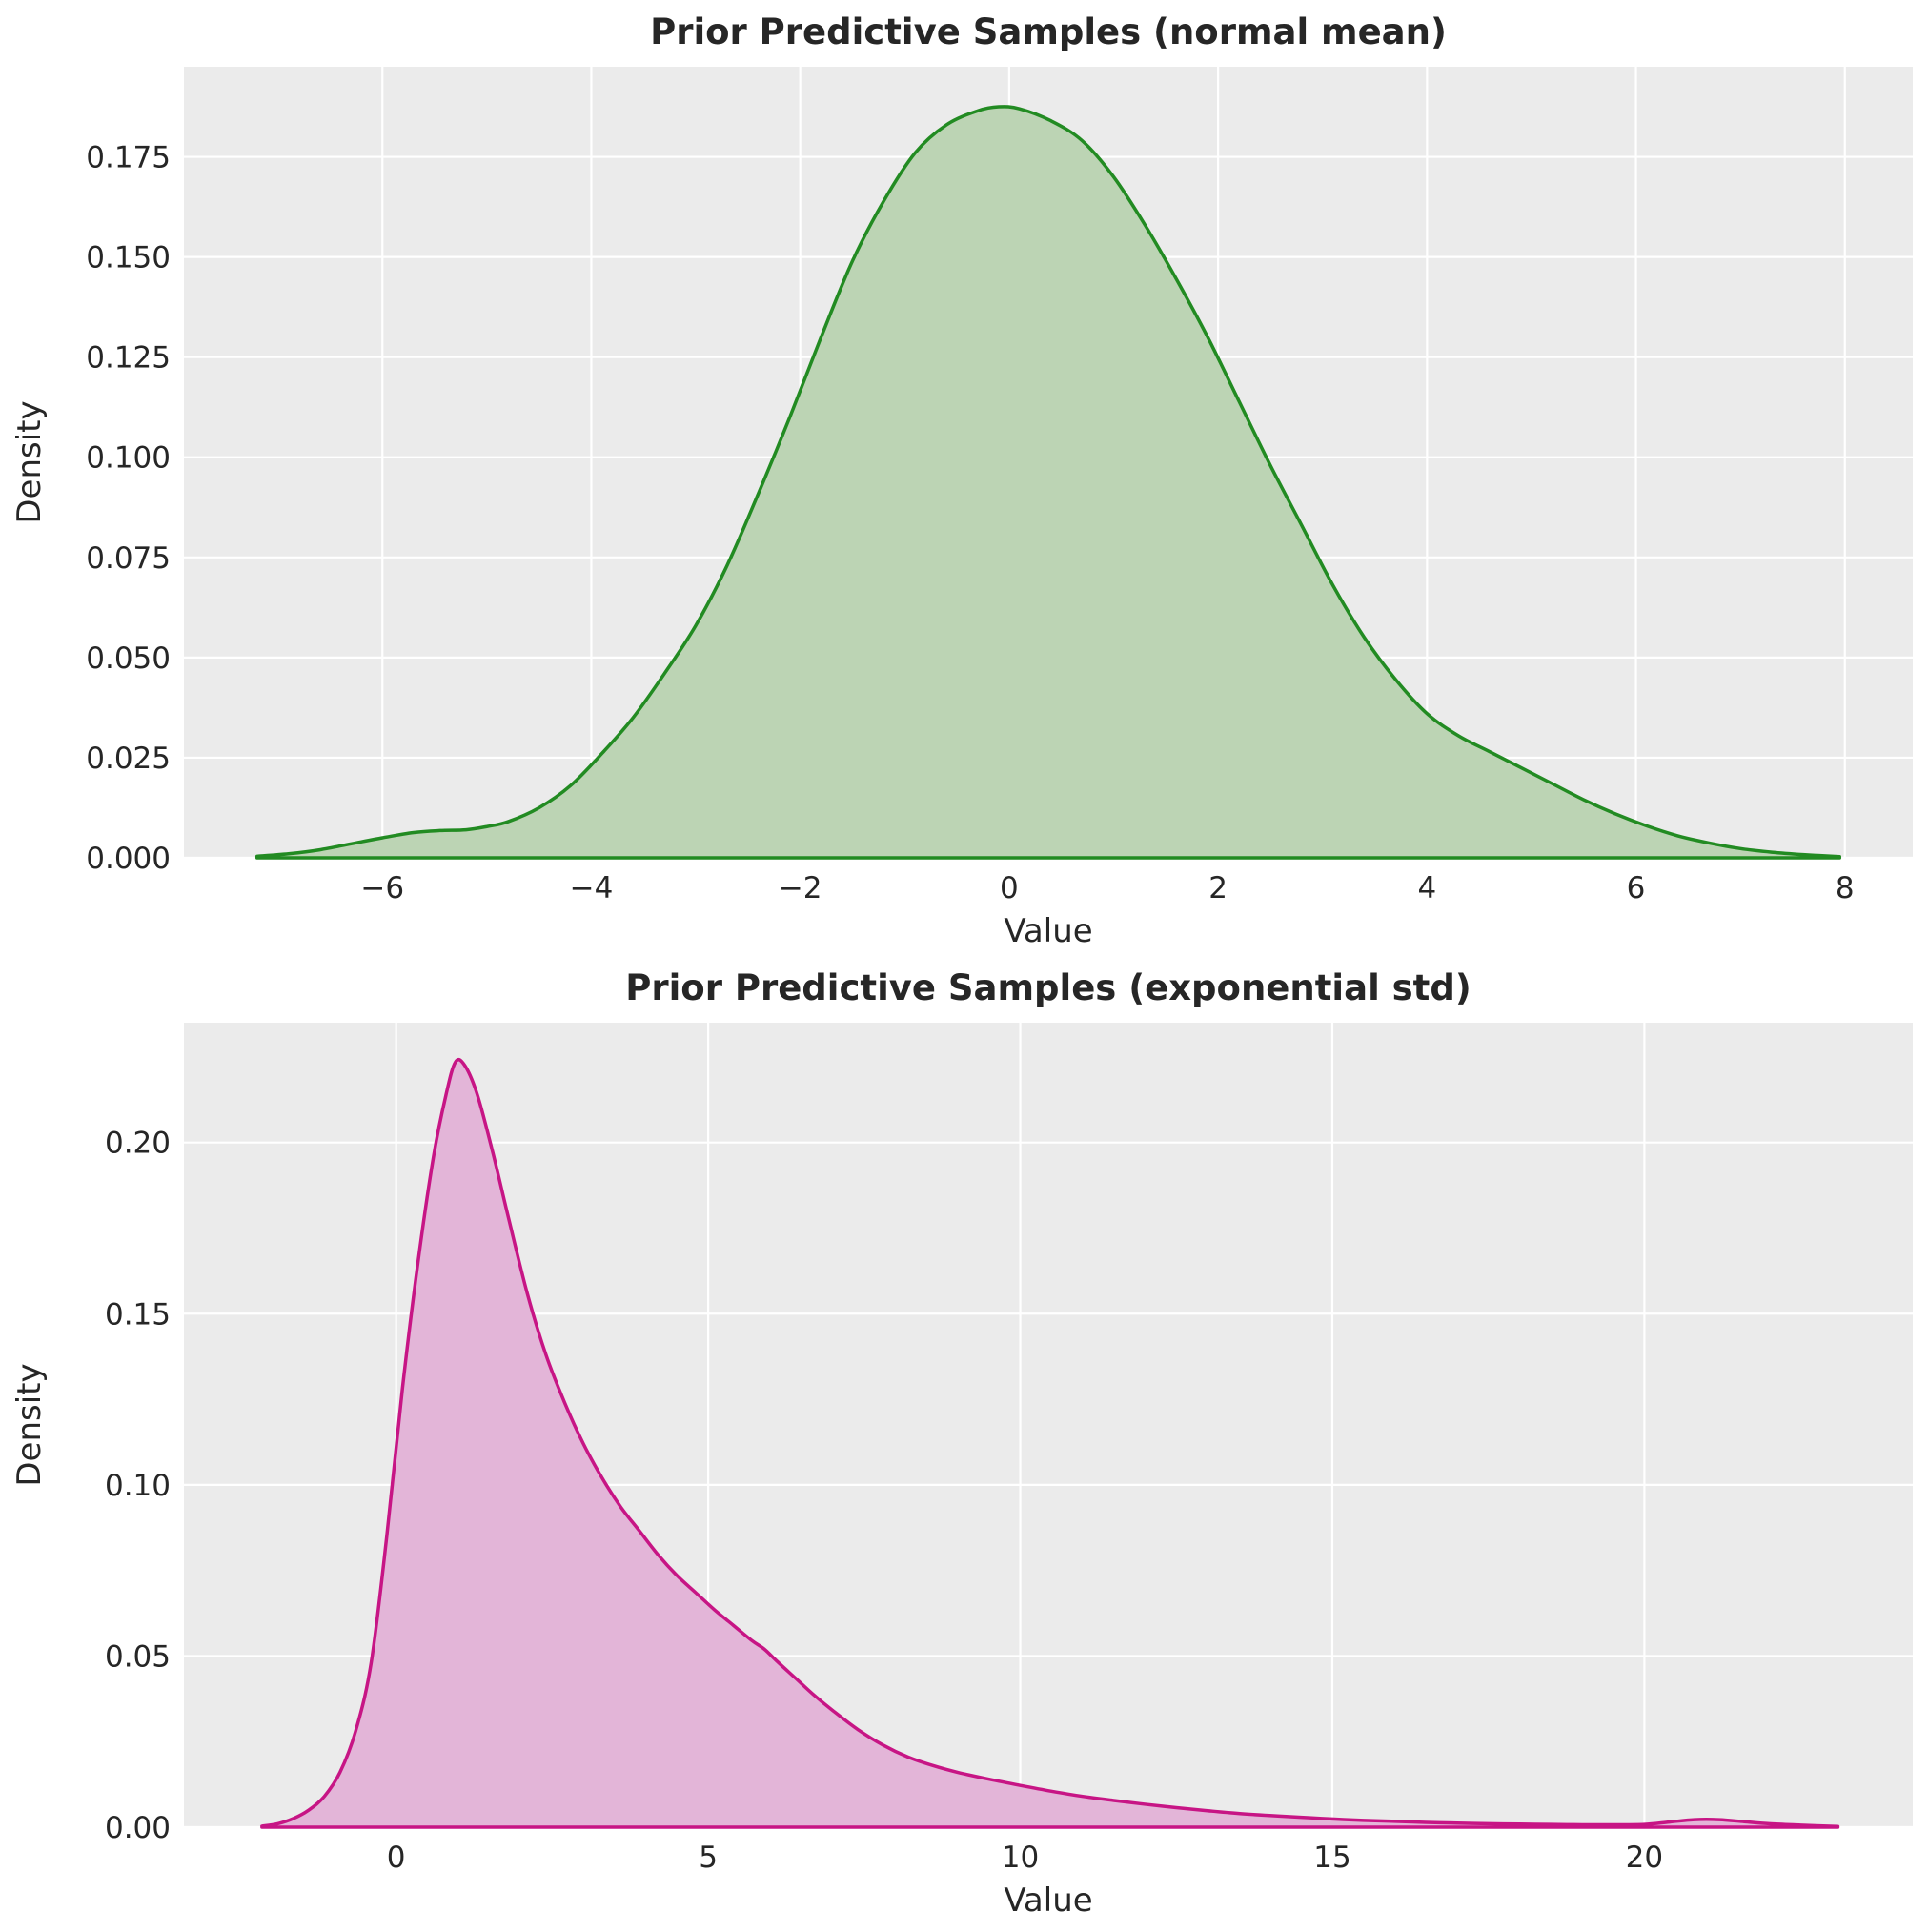 The height and width of the screenshot is (1932, 1928). What do you see at coordinates (382, 888) in the screenshot?
I see `x-tick-label: −6` at bounding box center [382, 888].